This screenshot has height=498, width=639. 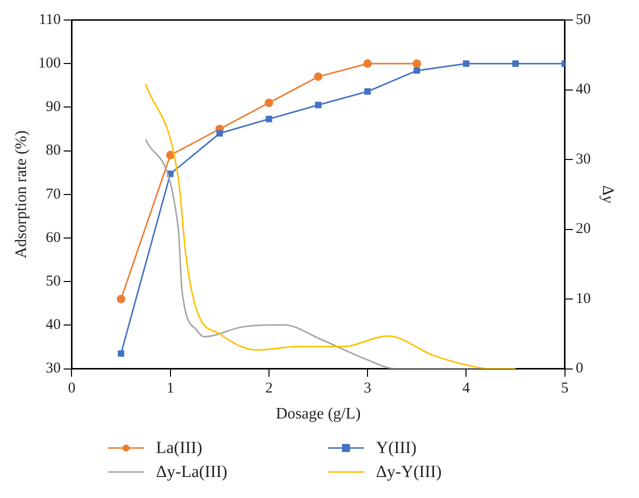 What do you see at coordinates (53, 368) in the screenshot?
I see `y-tick-label: 30` at bounding box center [53, 368].